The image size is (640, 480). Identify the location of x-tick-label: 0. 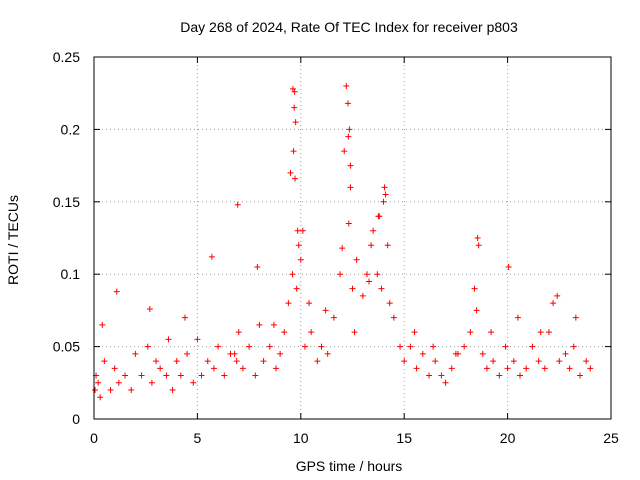
(94, 438).